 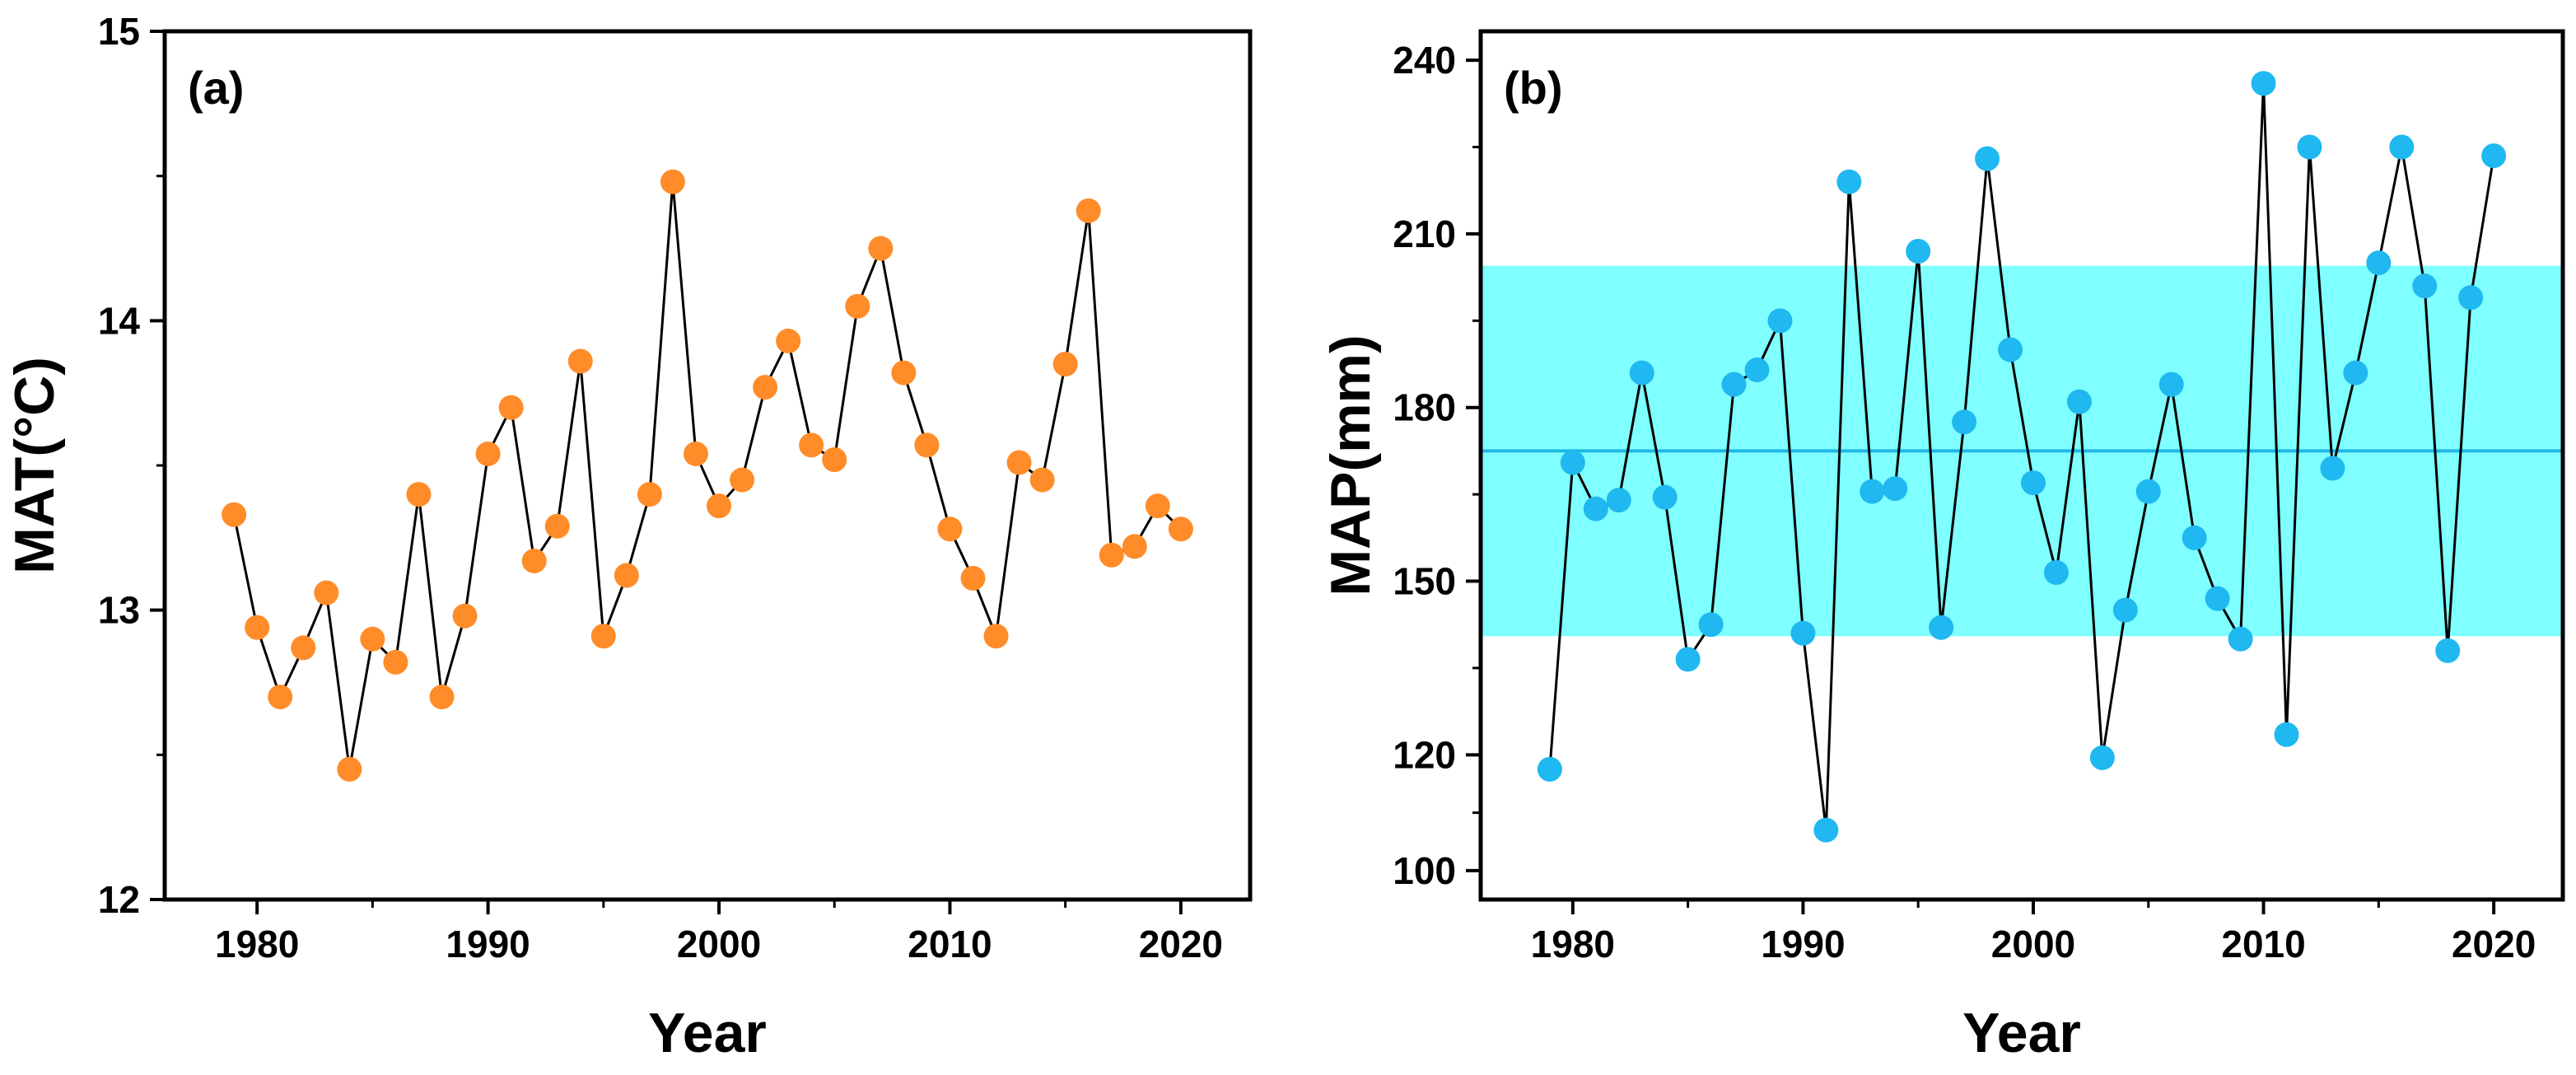 I want to click on y-tick-label: 13, so click(x=119, y=610).